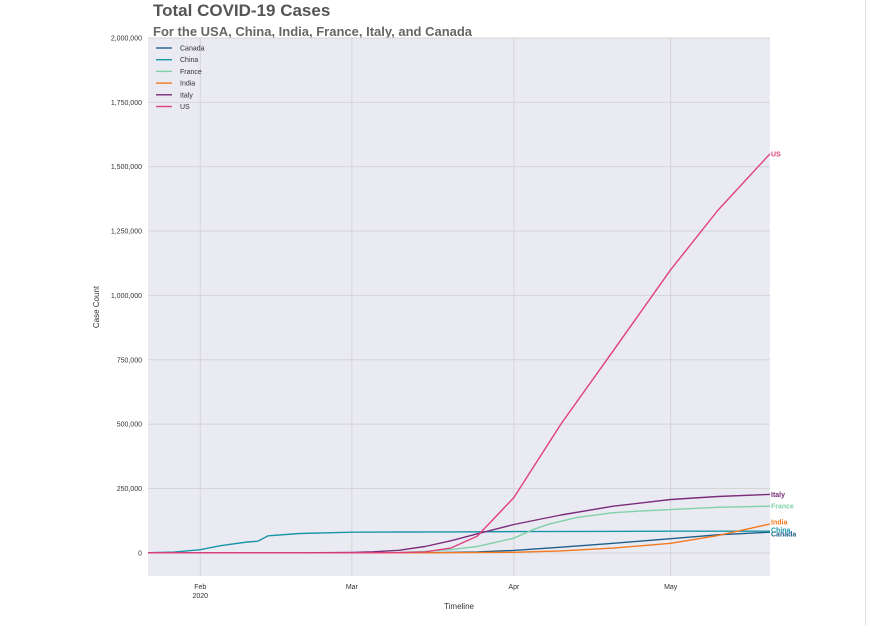 The image size is (871, 625). I want to click on y-tick-label: 250,000, so click(129, 489).